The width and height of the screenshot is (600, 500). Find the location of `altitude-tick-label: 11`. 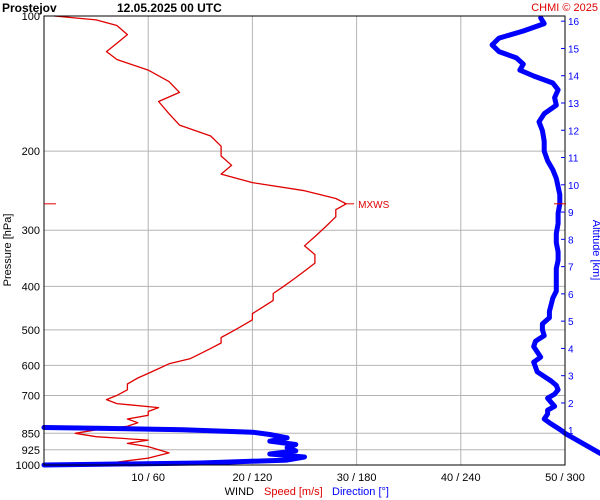

altitude-tick-label: 11 is located at coordinates (573, 159).